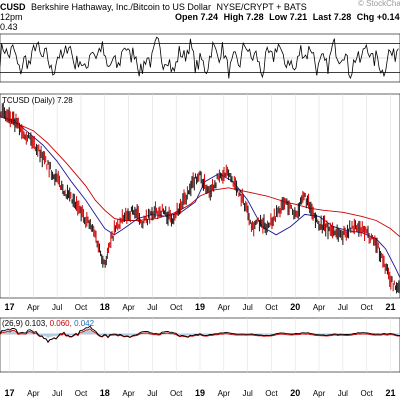 The image size is (400, 400). Describe the element at coordinates (379, 4) in the screenshot. I see `watermark: © StockCharts` at that location.